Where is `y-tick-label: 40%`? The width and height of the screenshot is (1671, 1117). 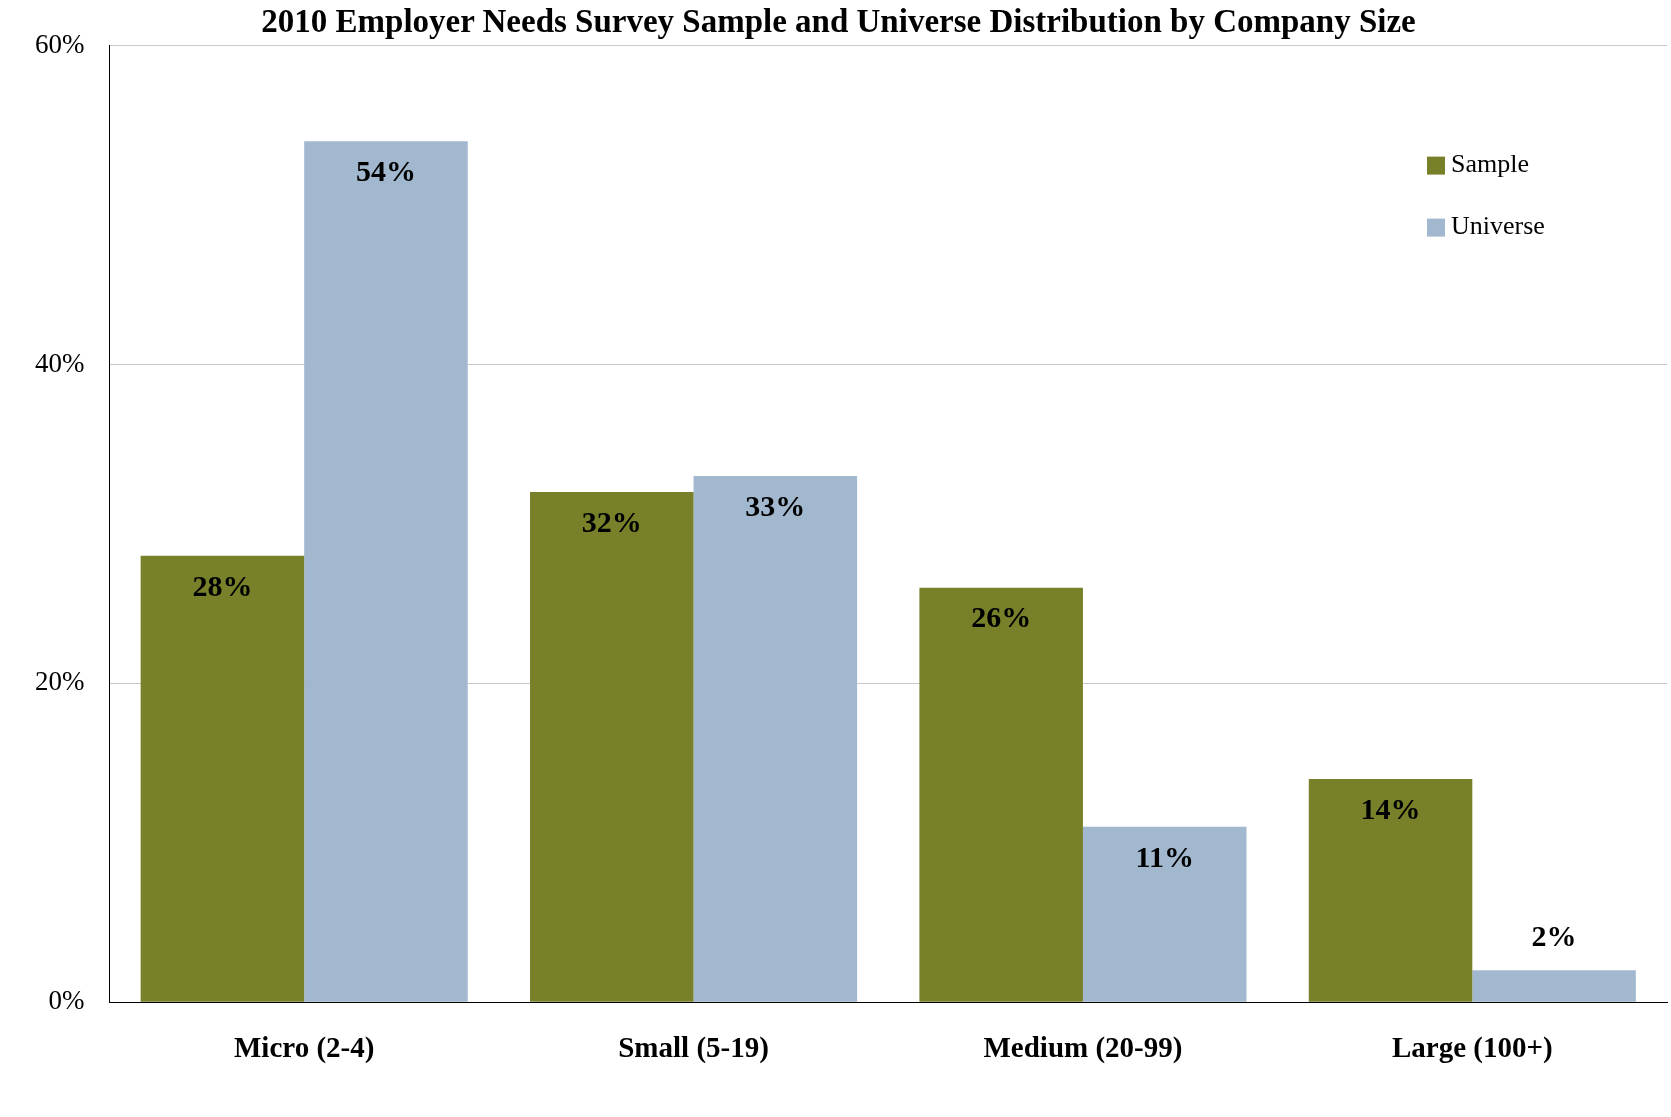
y-tick-label: 40% is located at coordinates (59, 362).